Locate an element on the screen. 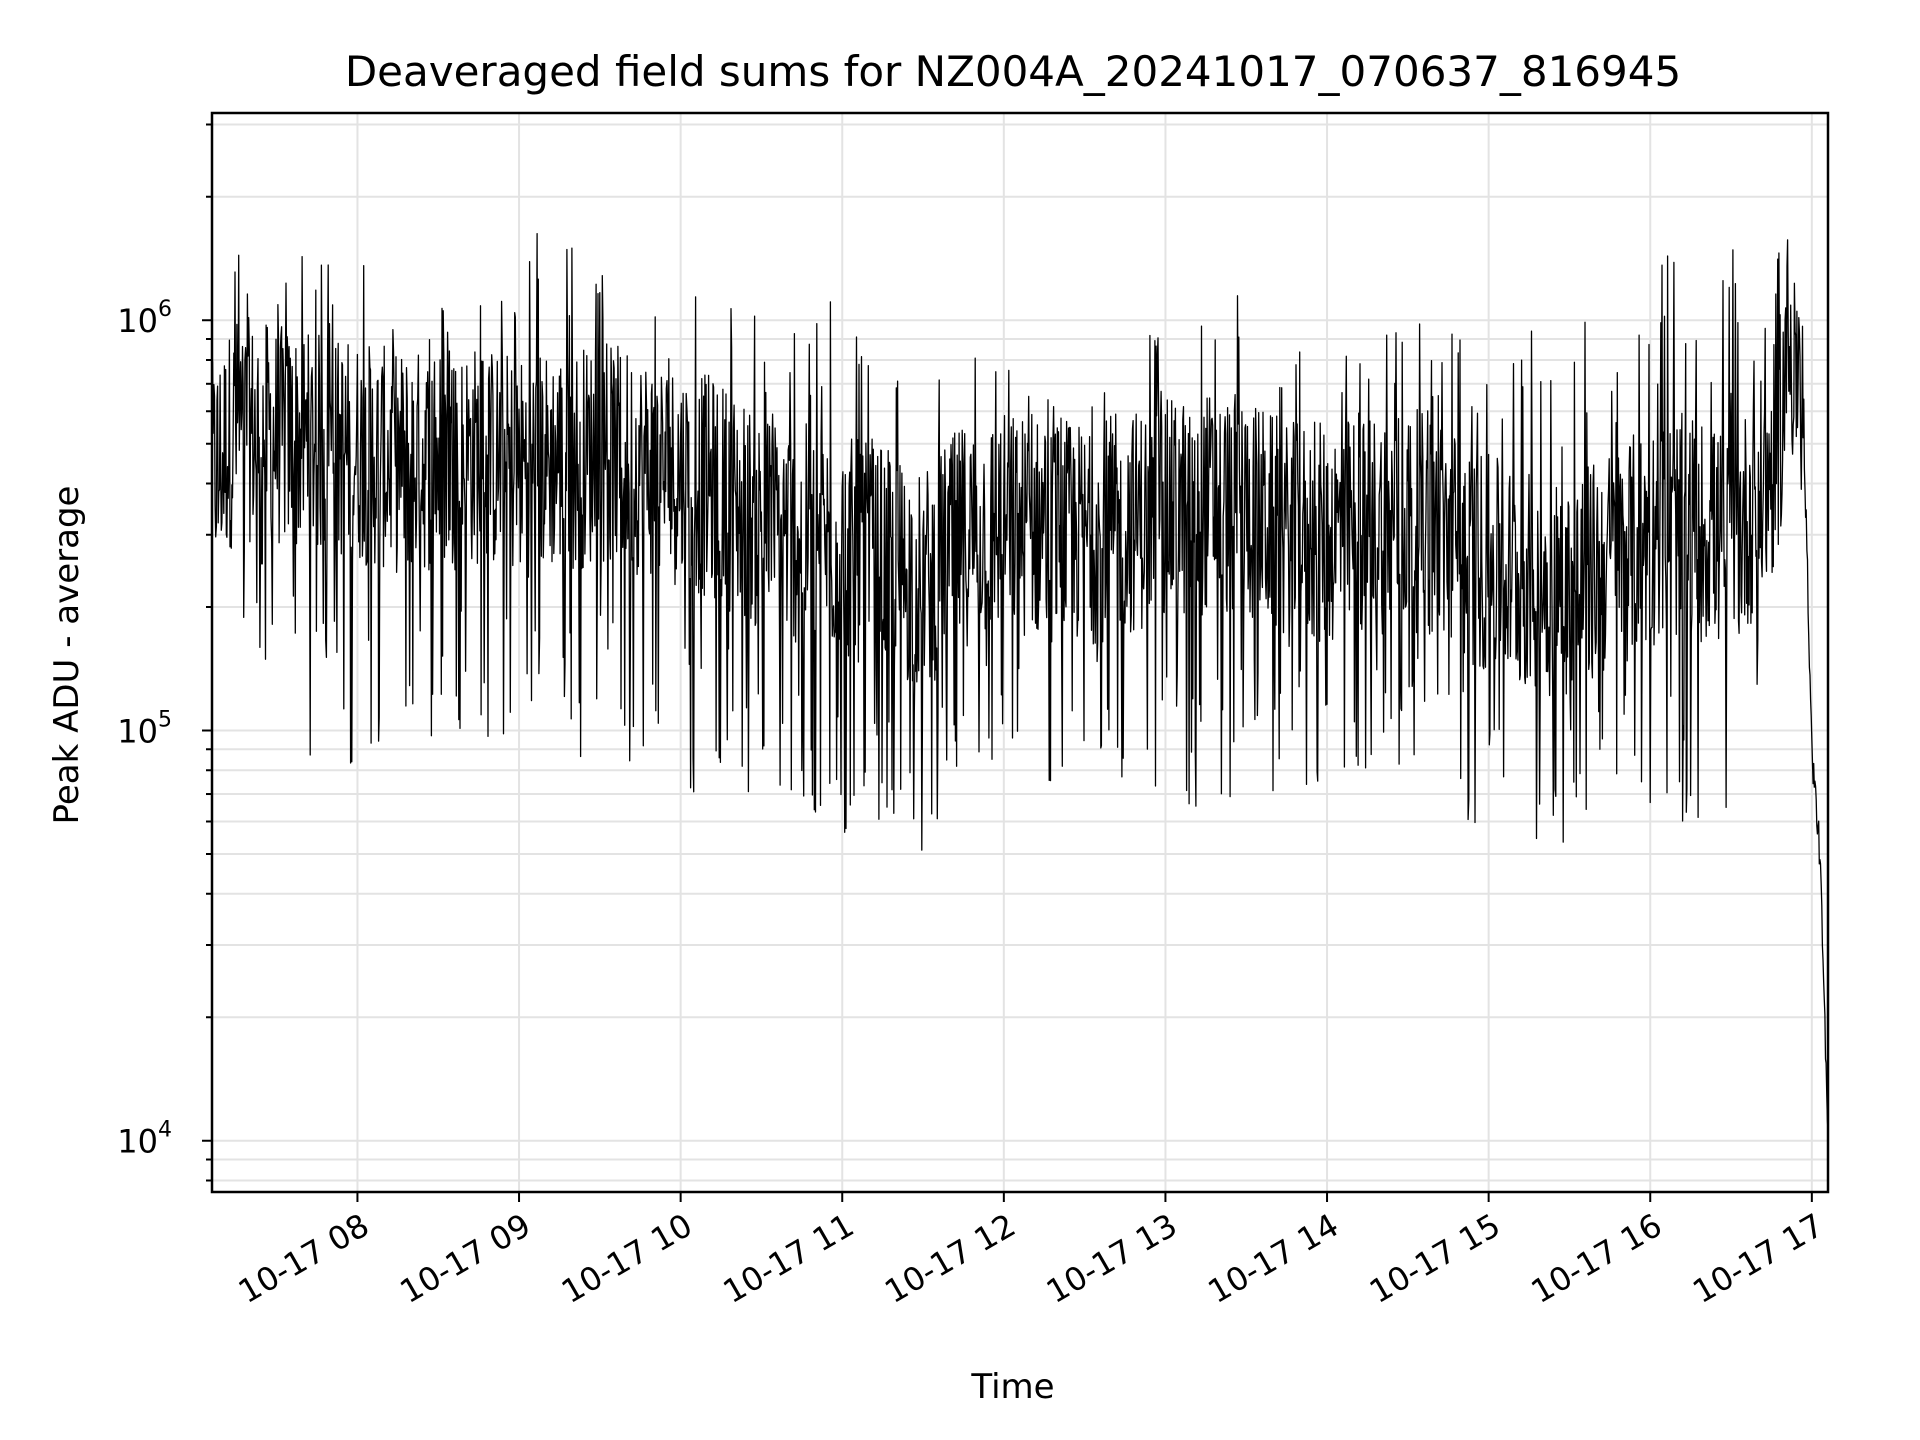 Image resolution: width=1920 pixels, height=1440 pixels. x-axis-label: Time is located at coordinates (1012, 1387).